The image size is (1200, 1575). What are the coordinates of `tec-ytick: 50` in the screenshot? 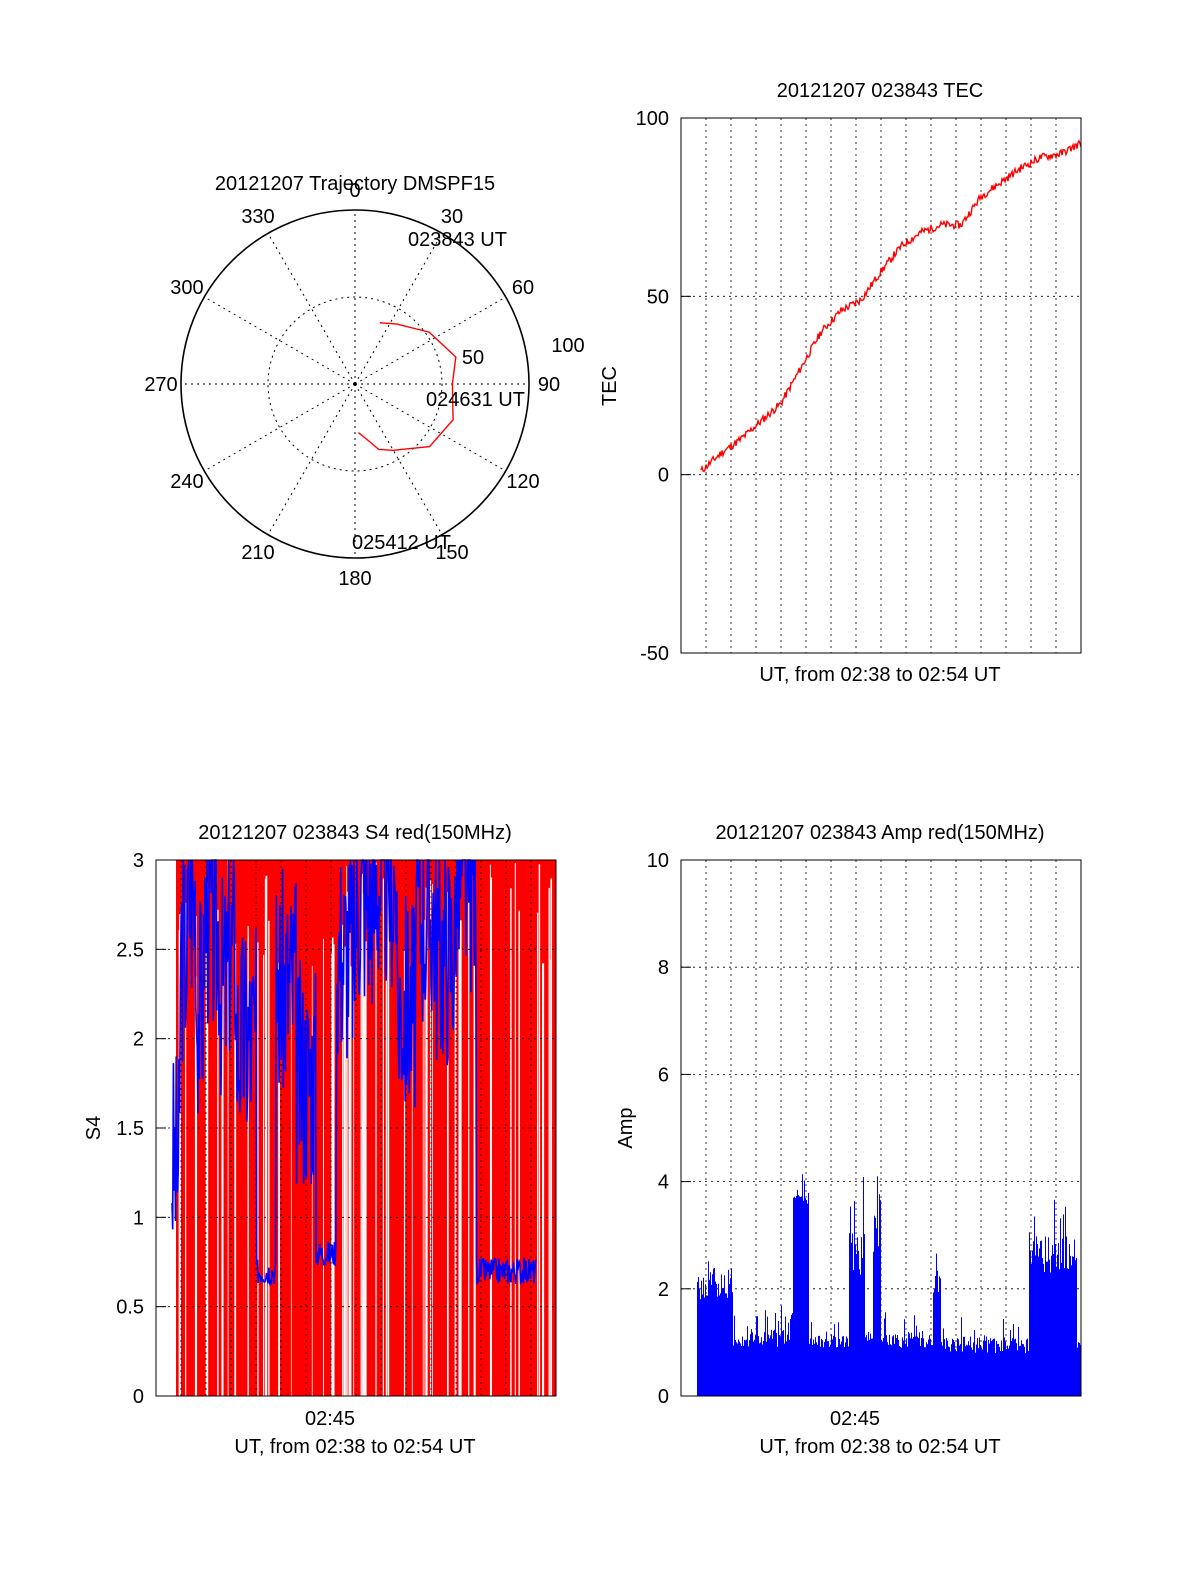 It's located at (658, 297).